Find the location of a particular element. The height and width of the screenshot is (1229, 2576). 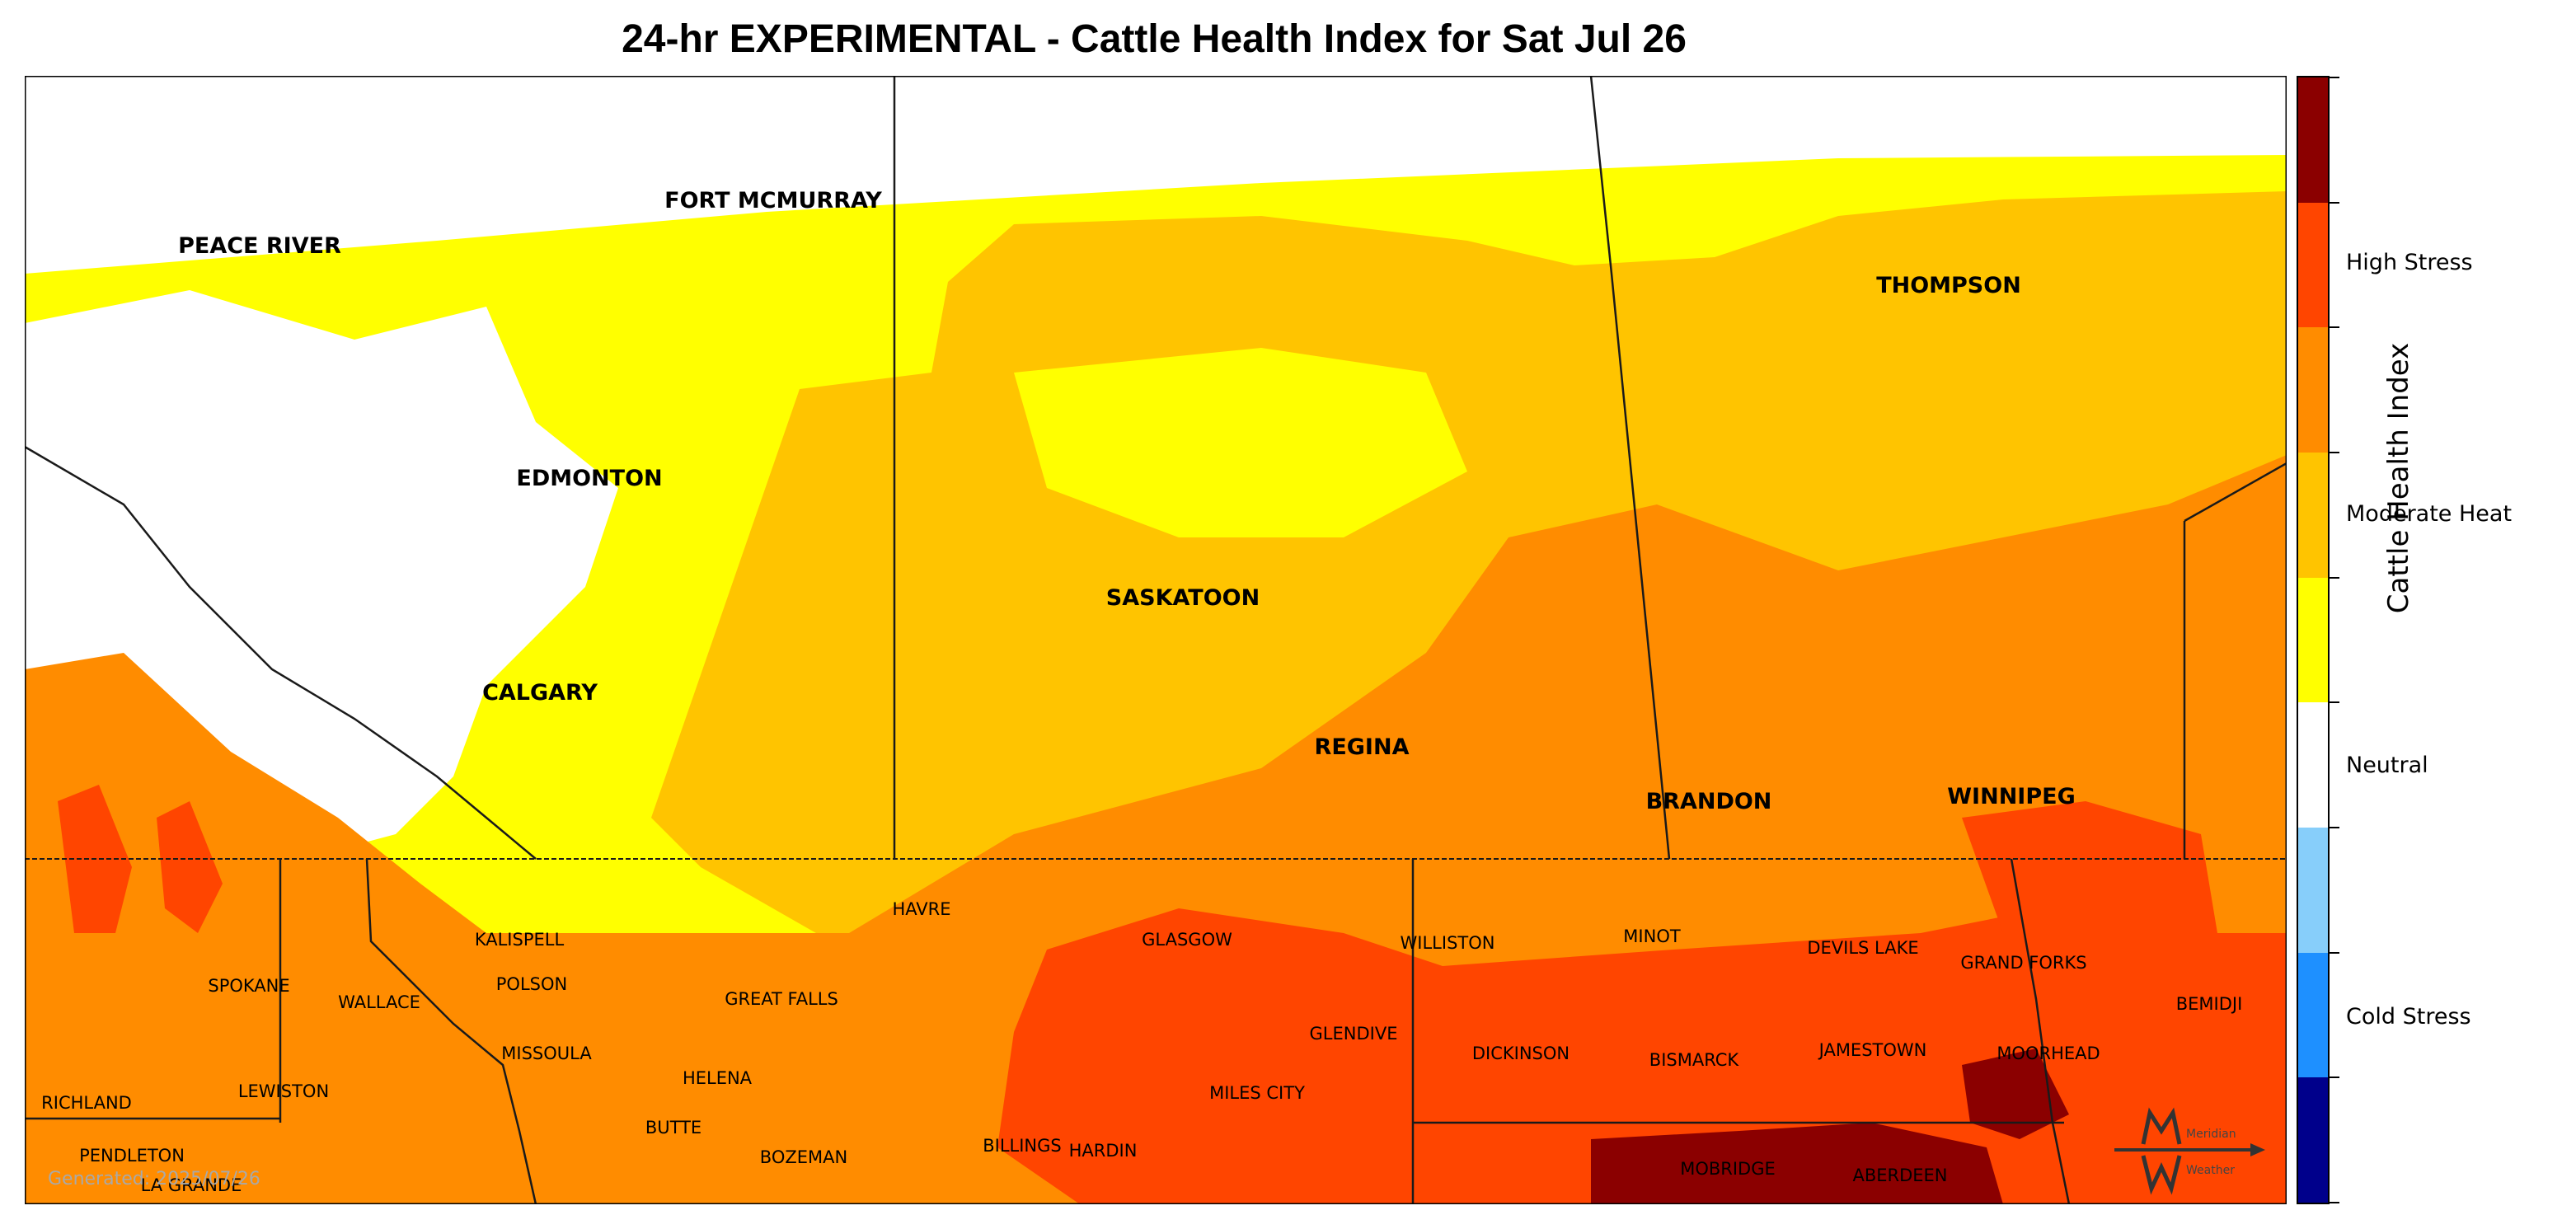

city-label: MINOT is located at coordinates (1652, 936).